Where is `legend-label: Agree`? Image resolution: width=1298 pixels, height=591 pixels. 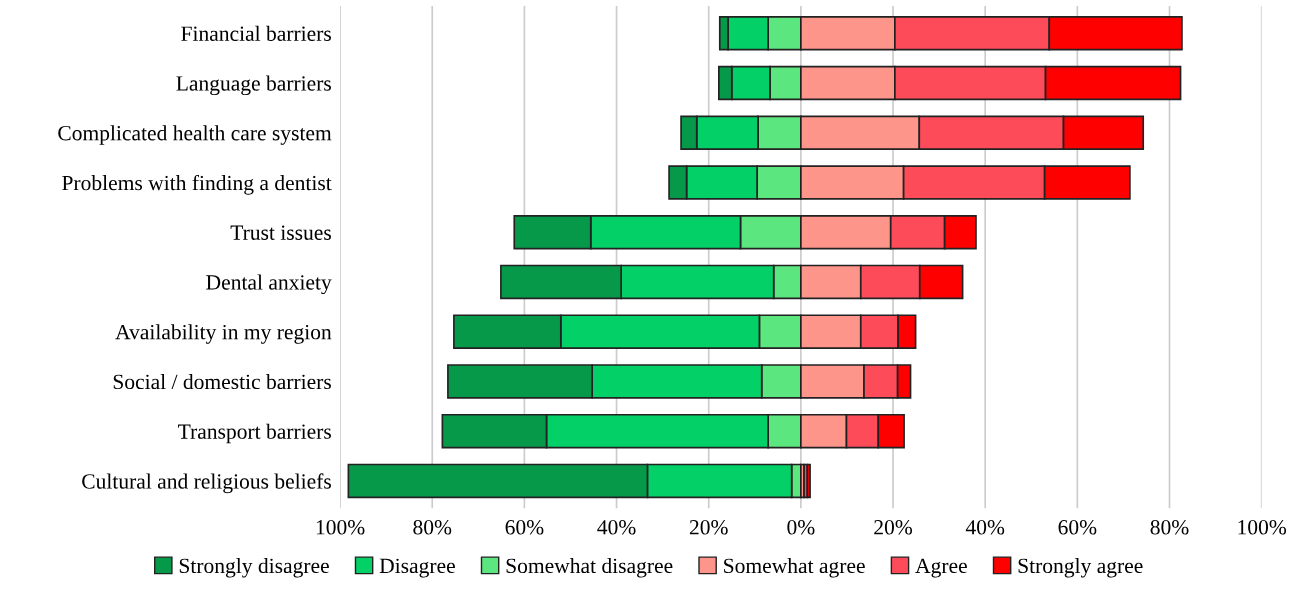
legend-label: Agree is located at coordinates (941, 568).